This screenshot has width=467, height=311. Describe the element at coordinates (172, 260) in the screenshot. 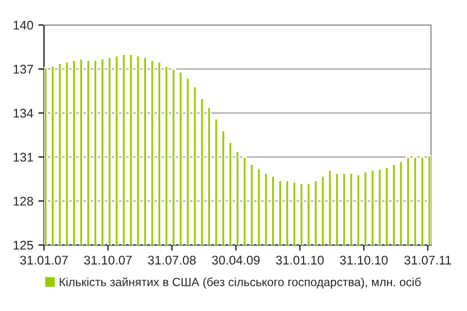

I see `x-tick-label: 31.07.08` at that location.